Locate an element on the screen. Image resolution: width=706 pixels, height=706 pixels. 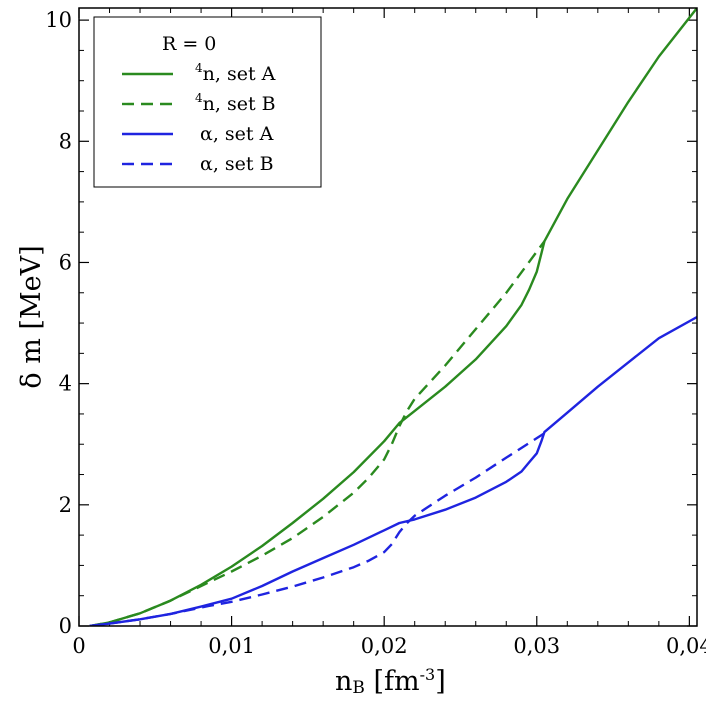
x-axis-label-unit: [fm is located at coordinates (392, 681).